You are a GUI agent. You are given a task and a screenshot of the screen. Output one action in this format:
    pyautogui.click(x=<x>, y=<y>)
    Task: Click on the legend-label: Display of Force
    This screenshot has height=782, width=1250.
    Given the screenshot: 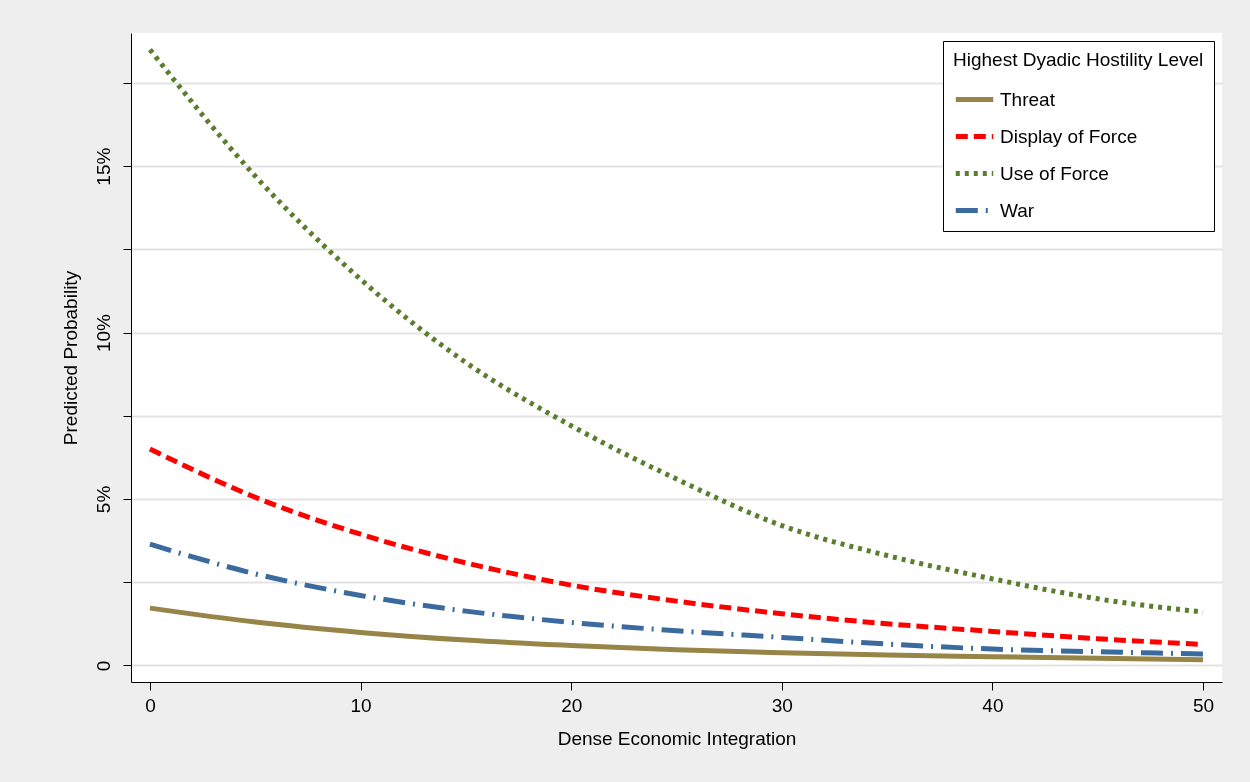 What is the action you would take?
    pyautogui.click(x=1069, y=136)
    